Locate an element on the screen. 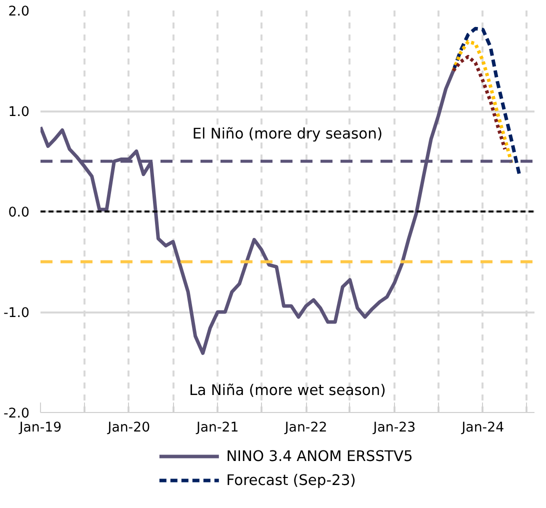 This screenshot has height=508, width=546. y-tick-label: -1.0 is located at coordinates (16, 313).